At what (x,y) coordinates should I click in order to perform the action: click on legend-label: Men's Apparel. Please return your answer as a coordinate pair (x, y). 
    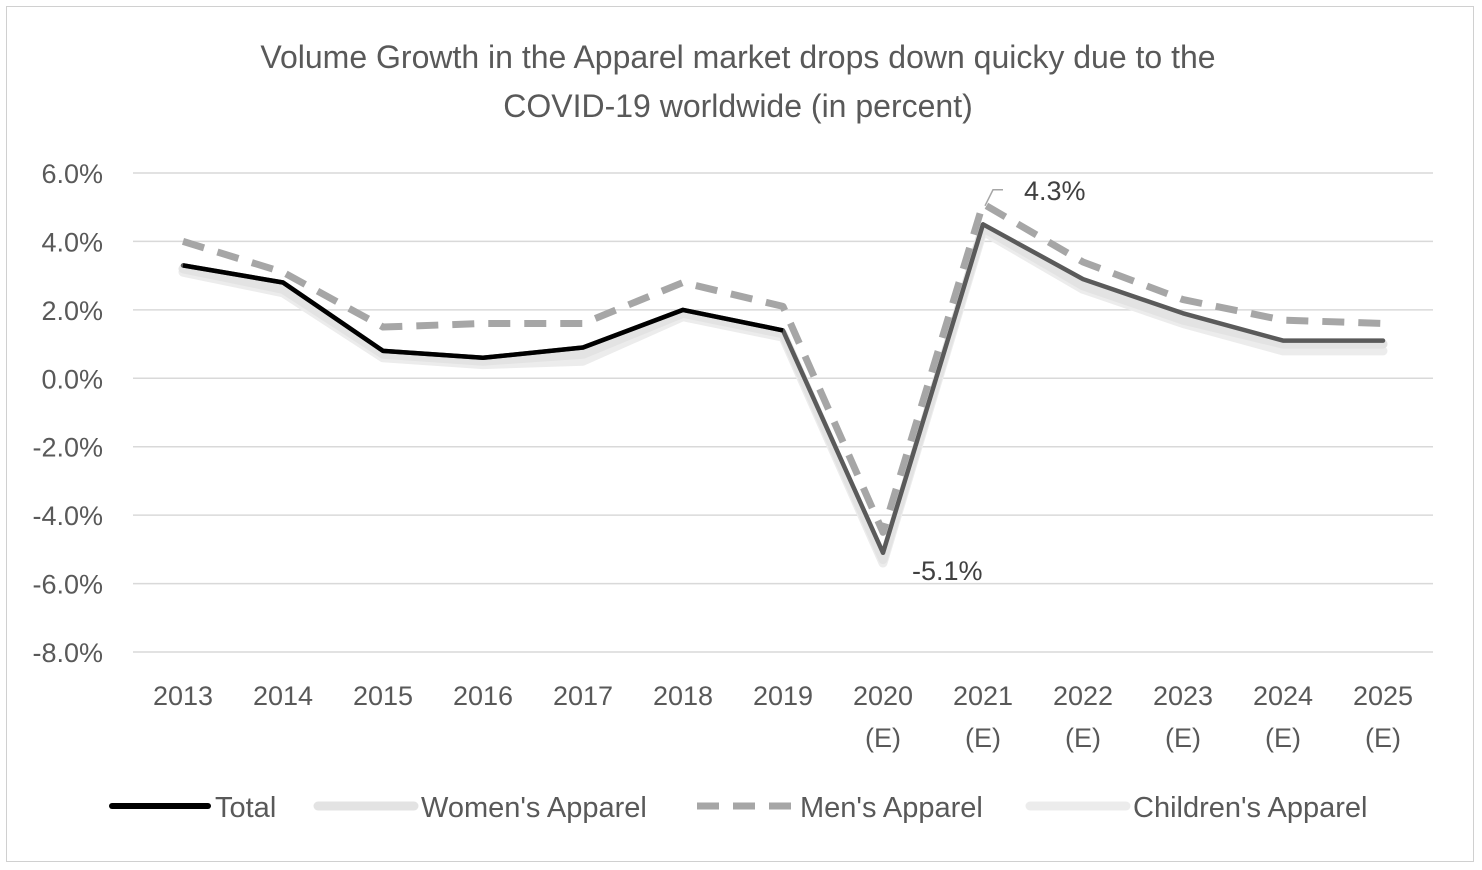
    Looking at the image, I should click on (891, 808).